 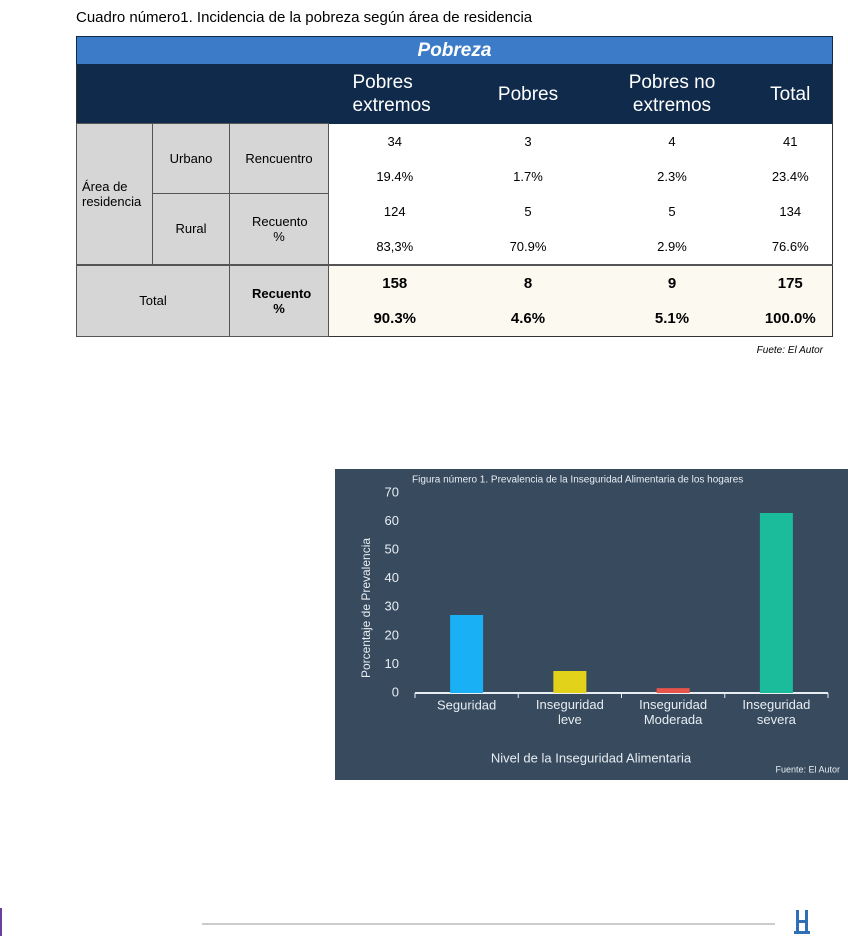 What do you see at coordinates (466, 704) in the screenshot?
I see `x-tick-label: Seguridad` at bounding box center [466, 704].